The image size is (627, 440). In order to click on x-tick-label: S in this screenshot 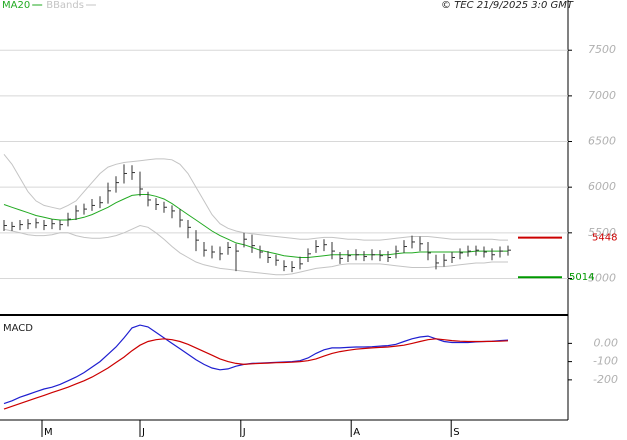, I will do `click(456, 432)`.